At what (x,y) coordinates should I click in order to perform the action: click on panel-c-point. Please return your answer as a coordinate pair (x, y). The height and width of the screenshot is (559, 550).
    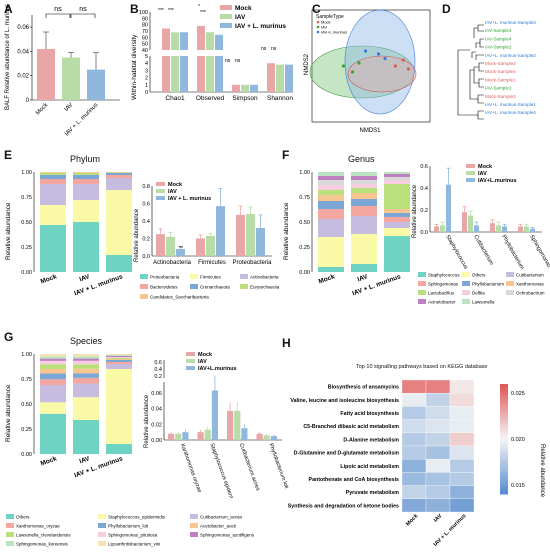
    Looking at the image, I should click on (352, 72).